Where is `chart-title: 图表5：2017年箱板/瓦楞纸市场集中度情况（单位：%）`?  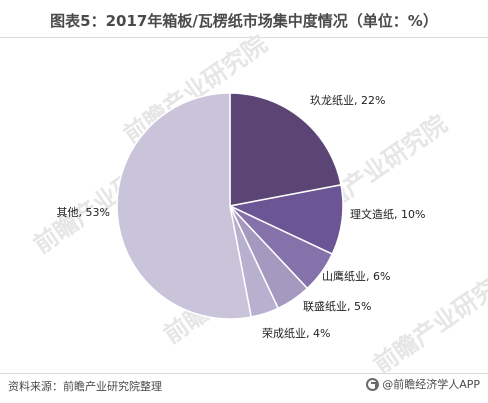
chart-title: 图表5：2017年箱板/瓦楞纸市场集中度情况（单位：%） is located at coordinates (244, 21).